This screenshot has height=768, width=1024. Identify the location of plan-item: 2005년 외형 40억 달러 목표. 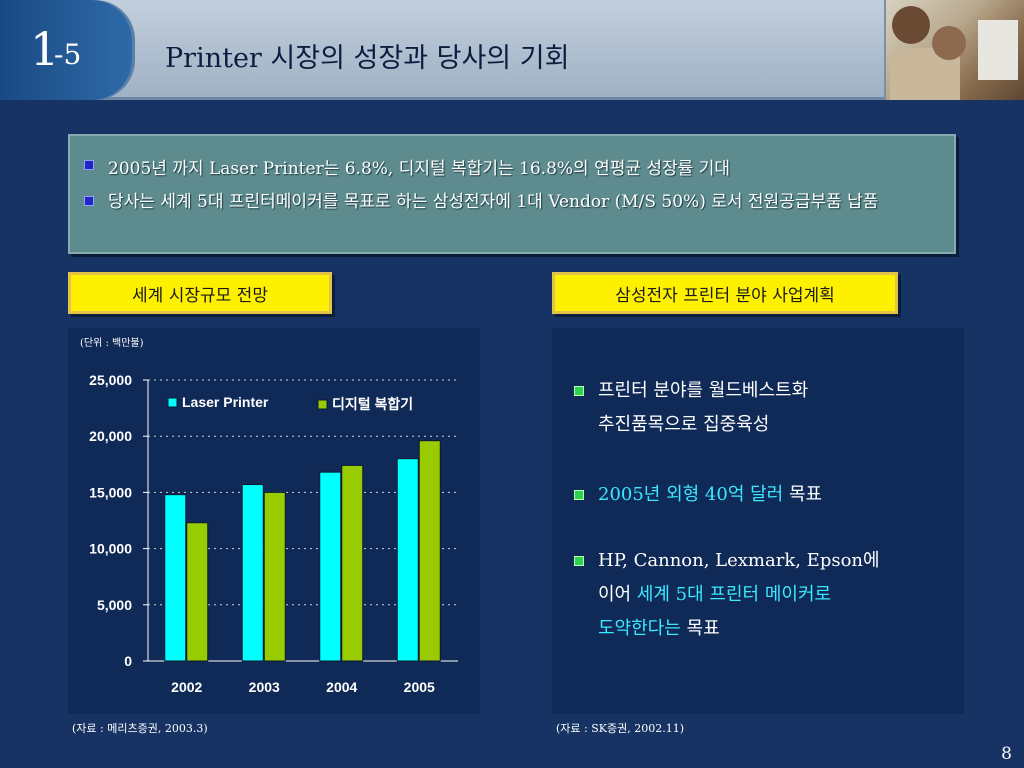
(698, 495).